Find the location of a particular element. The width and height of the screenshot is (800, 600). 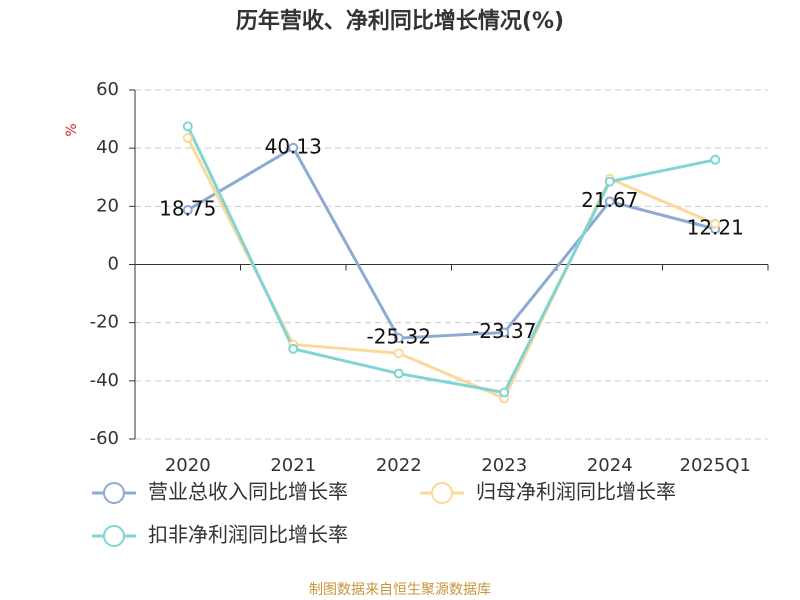

data-label: 12.21 is located at coordinates (715, 227).